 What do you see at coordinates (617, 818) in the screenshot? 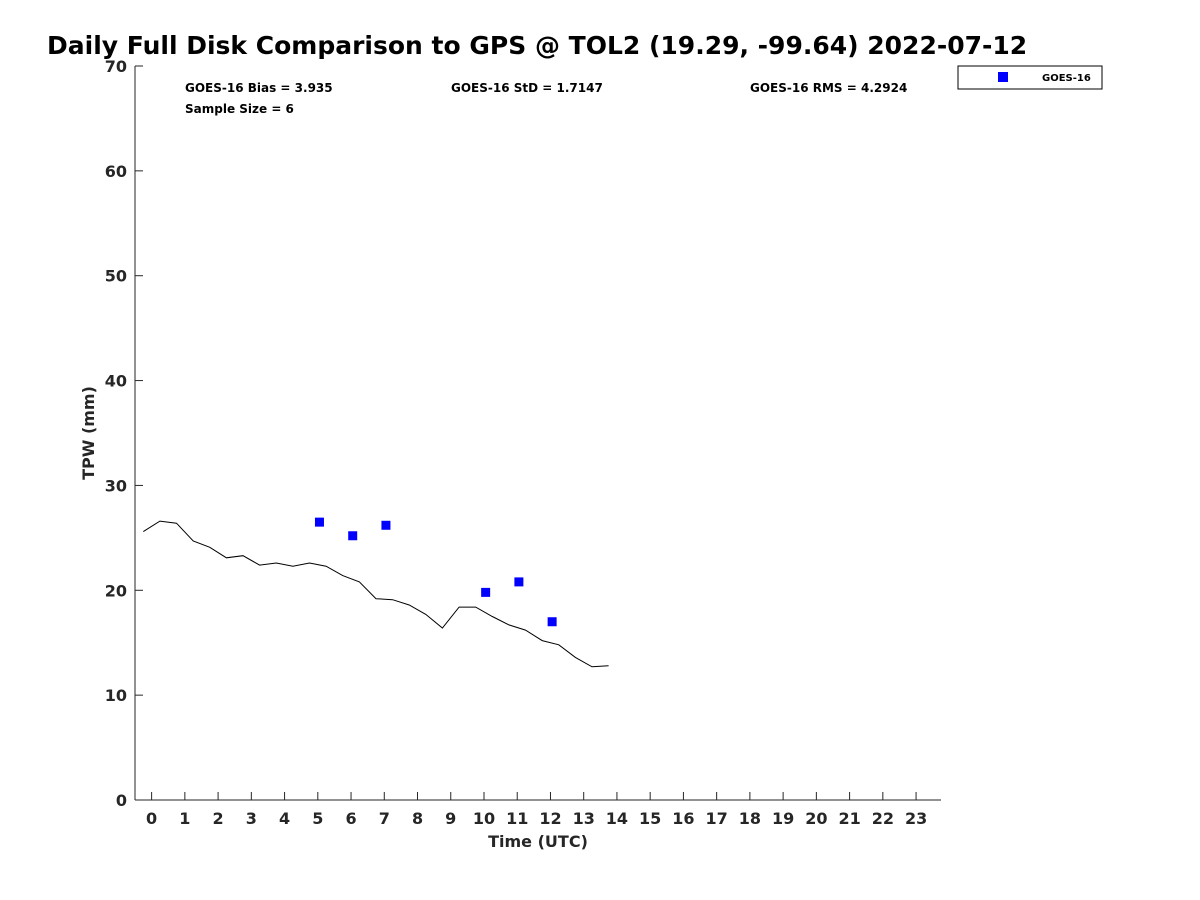
I see `x-tick-label: 14` at bounding box center [617, 818].